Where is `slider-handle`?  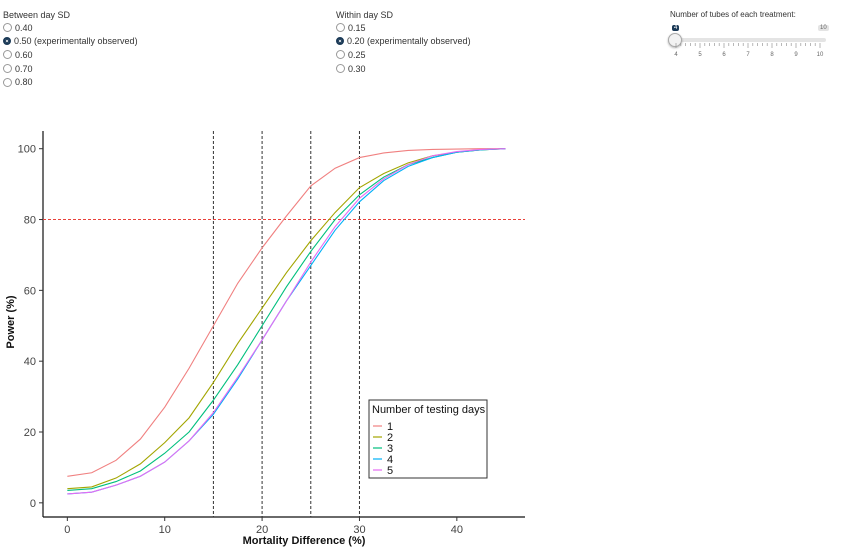
slider-handle is located at coordinates (675, 40).